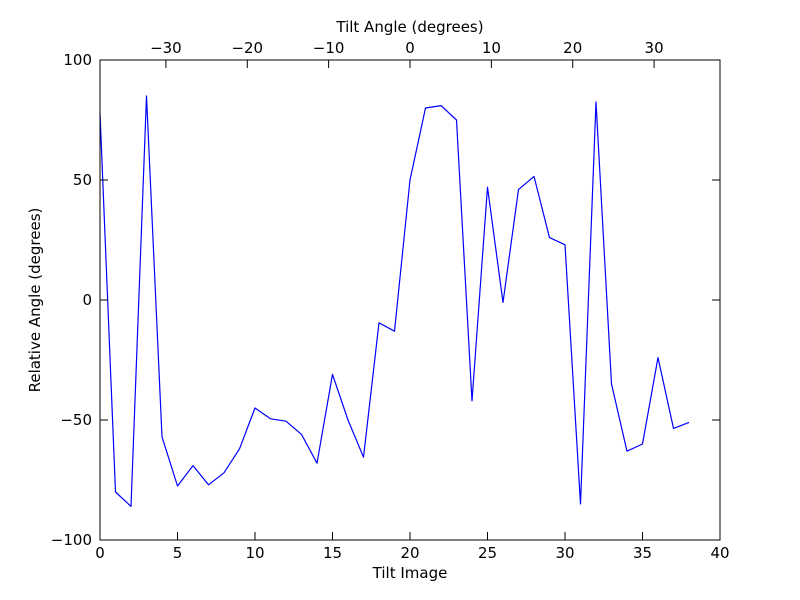 The image size is (800, 600). Describe the element at coordinates (82, 180) in the screenshot. I see `y-tick-label: 50` at that location.